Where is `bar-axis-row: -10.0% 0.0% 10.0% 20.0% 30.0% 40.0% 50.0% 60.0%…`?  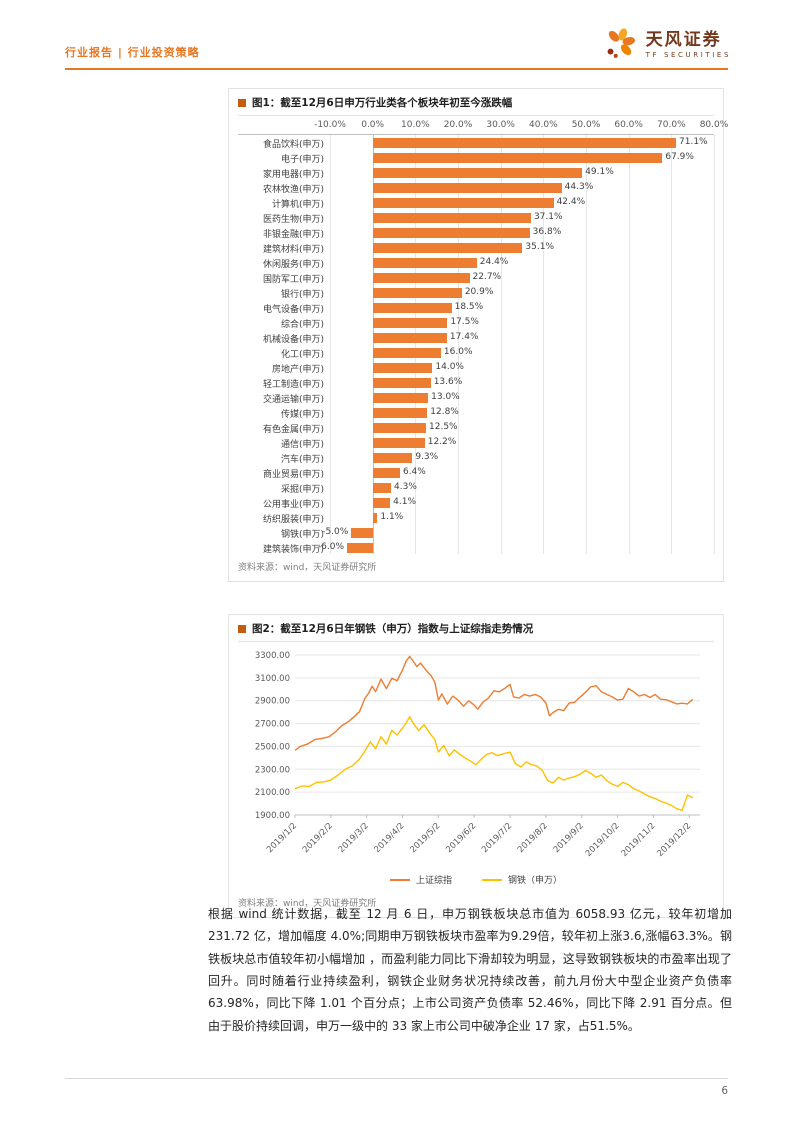 bar-axis-row: -10.0% 0.0% 10.0% 20.0% 30.0% 40.0% 50.0% 60.0%… is located at coordinates (483, 126).